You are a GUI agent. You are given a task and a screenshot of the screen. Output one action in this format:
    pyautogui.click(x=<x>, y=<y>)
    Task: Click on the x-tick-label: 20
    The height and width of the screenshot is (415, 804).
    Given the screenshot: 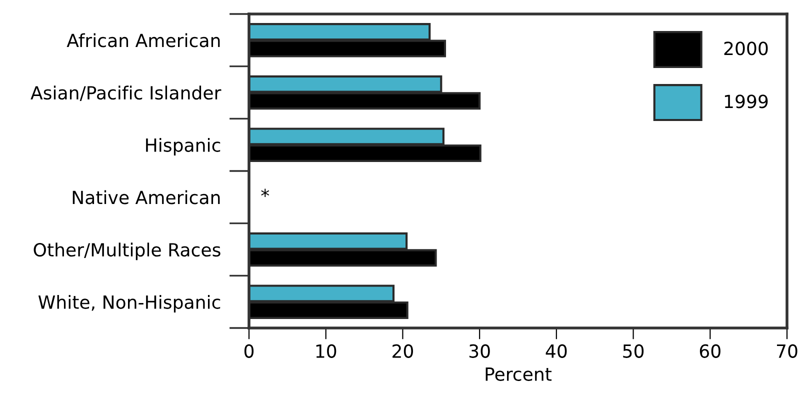 What is the action you would take?
    pyautogui.click(x=403, y=351)
    